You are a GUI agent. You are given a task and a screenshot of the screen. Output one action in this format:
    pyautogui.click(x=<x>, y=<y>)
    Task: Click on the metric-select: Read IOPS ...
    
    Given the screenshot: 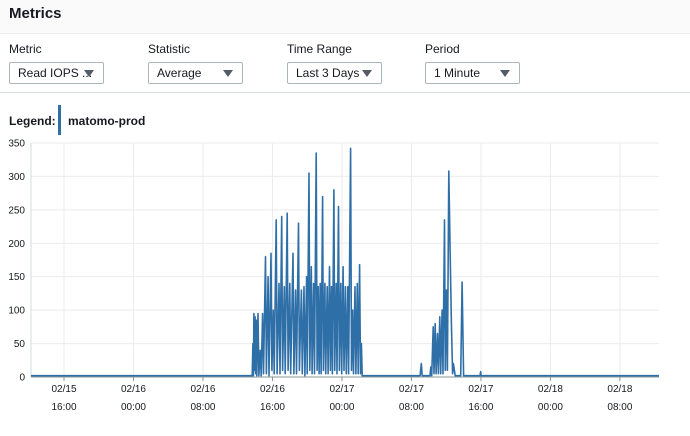 What is the action you would take?
    pyautogui.click(x=56, y=73)
    